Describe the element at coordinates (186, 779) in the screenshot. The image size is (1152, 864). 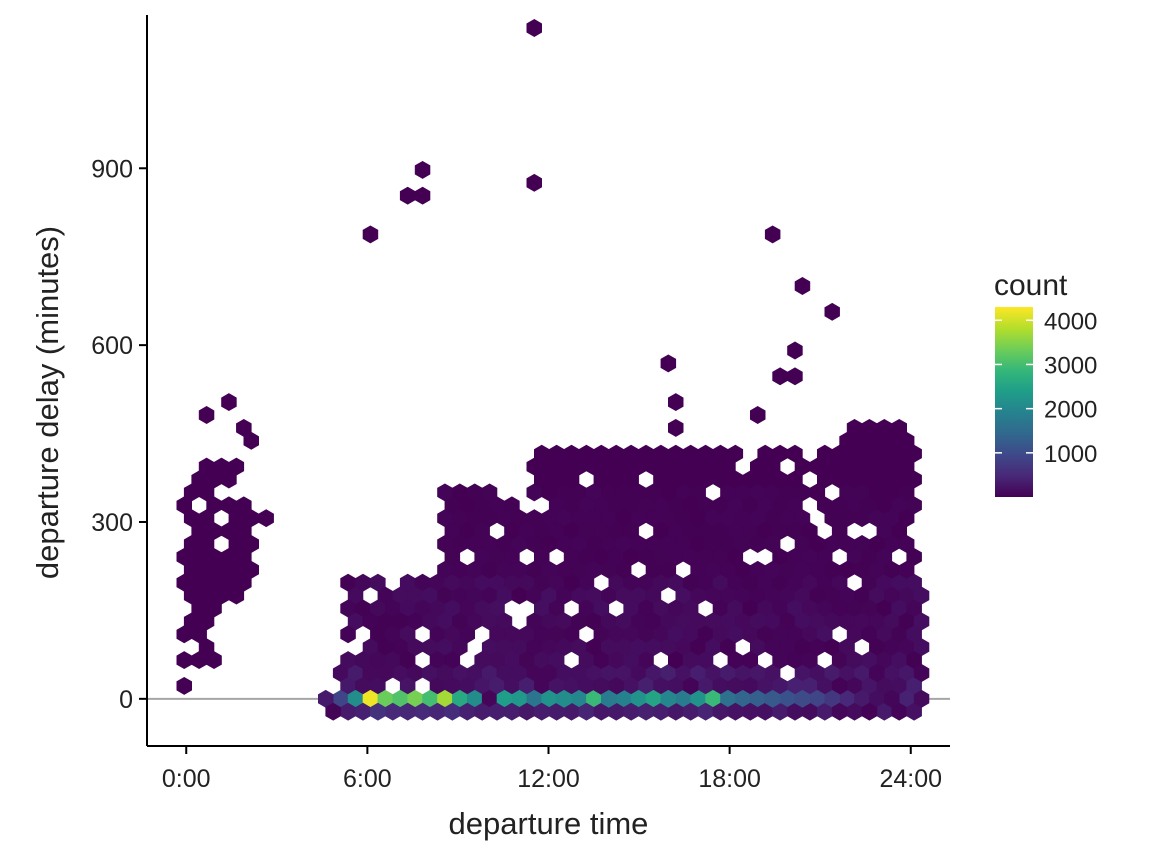
I see `x-tick-label: 0:00` at that location.